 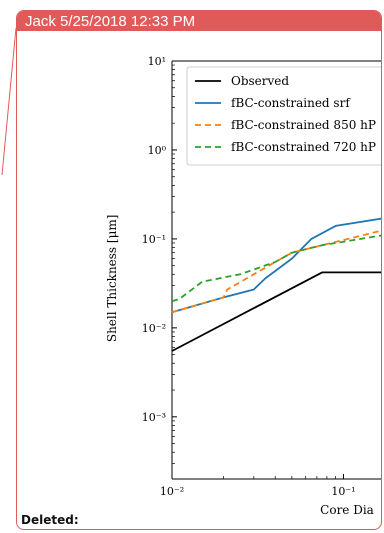 I want to click on y-tick-label: 10⁻³, so click(x=154, y=417).